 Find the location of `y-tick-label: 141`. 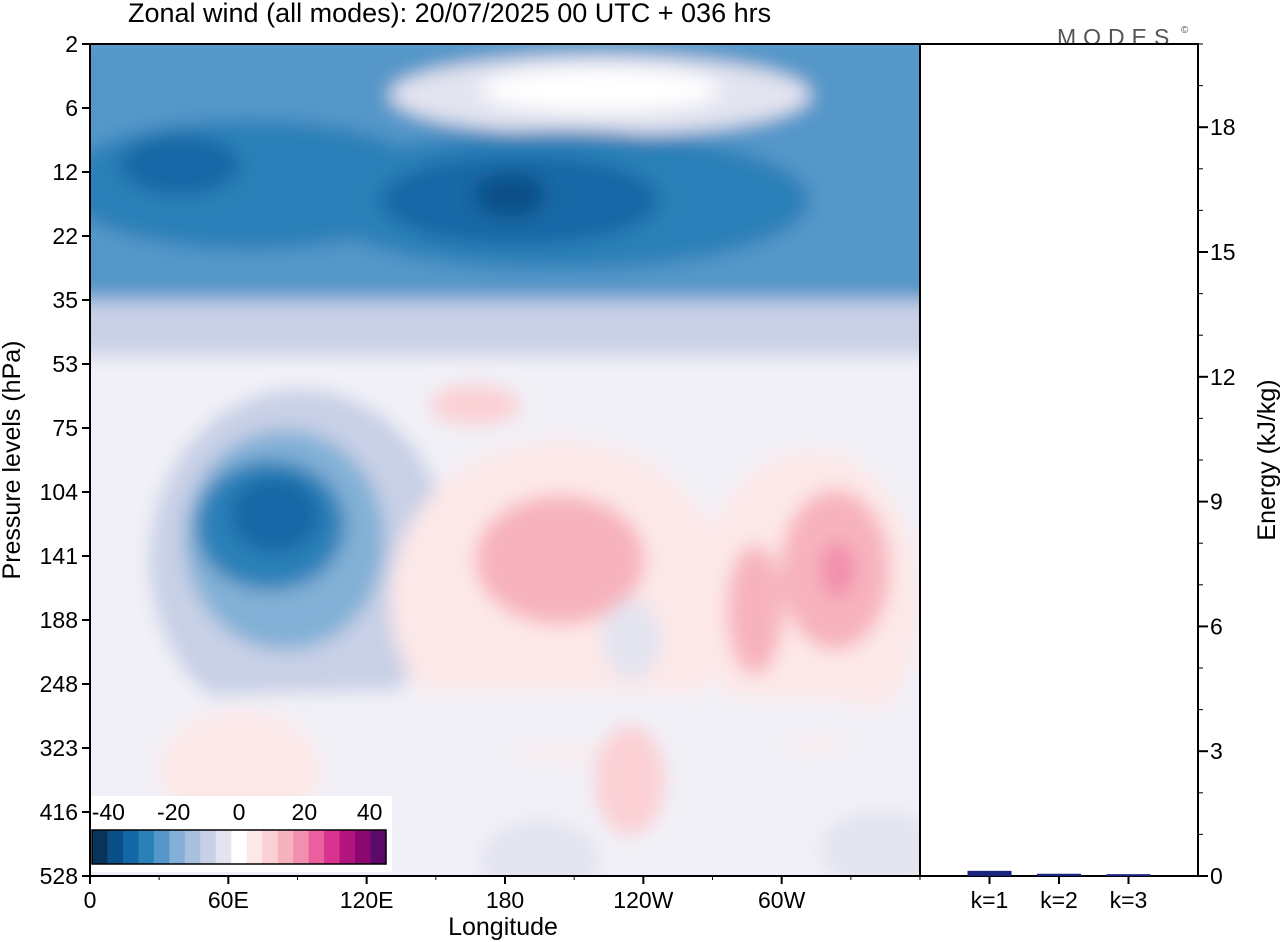

y-tick-label: 141 is located at coordinates (59, 556).